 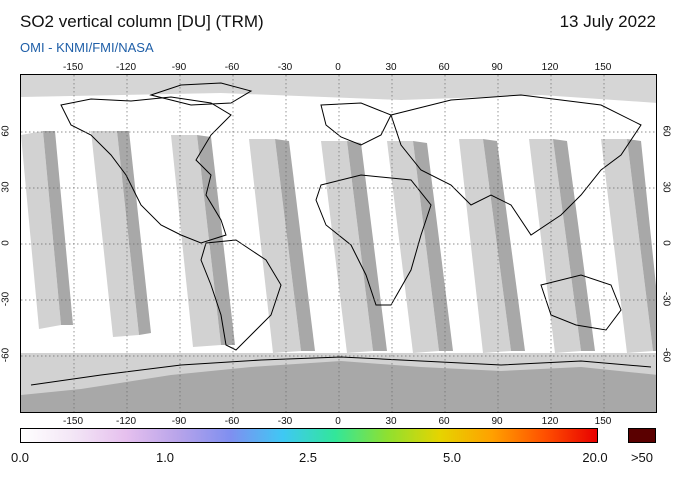 What do you see at coordinates (6, 243) in the screenshot?
I see `lat-tick-left: 0` at bounding box center [6, 243].